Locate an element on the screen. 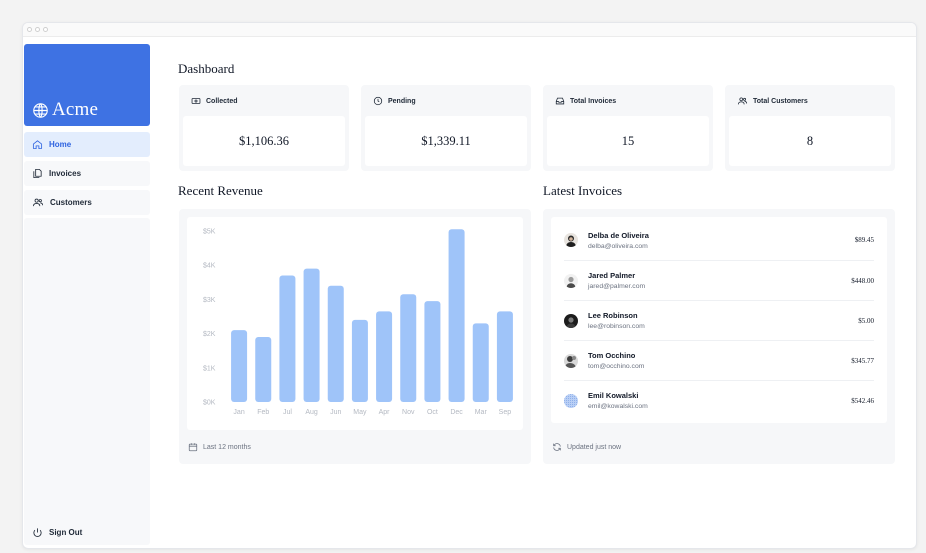 The height and width of the screenshot is (553, 926). x-tick-label: Jul is located at coordinates (287, 412).